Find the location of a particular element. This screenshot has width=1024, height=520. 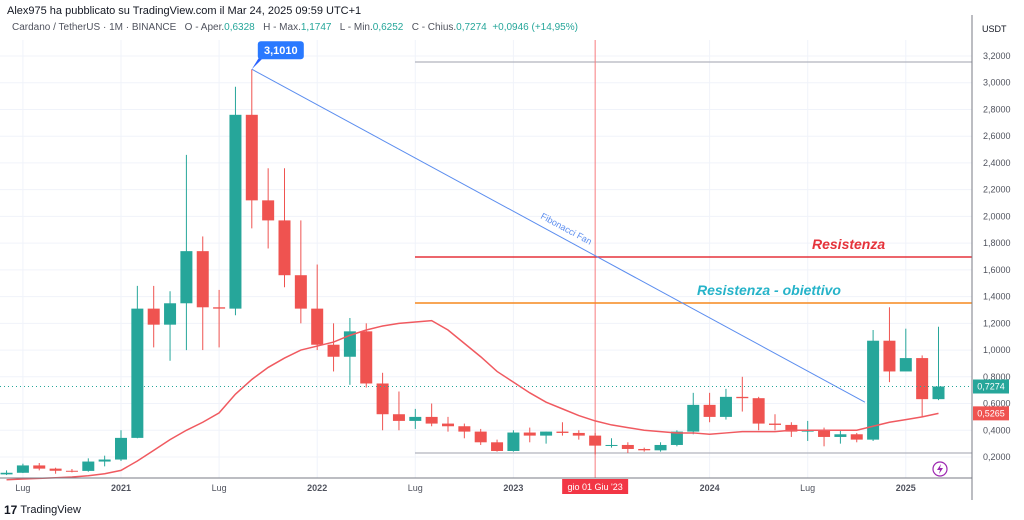

lightning-icon is located at coordinates (940, 469).